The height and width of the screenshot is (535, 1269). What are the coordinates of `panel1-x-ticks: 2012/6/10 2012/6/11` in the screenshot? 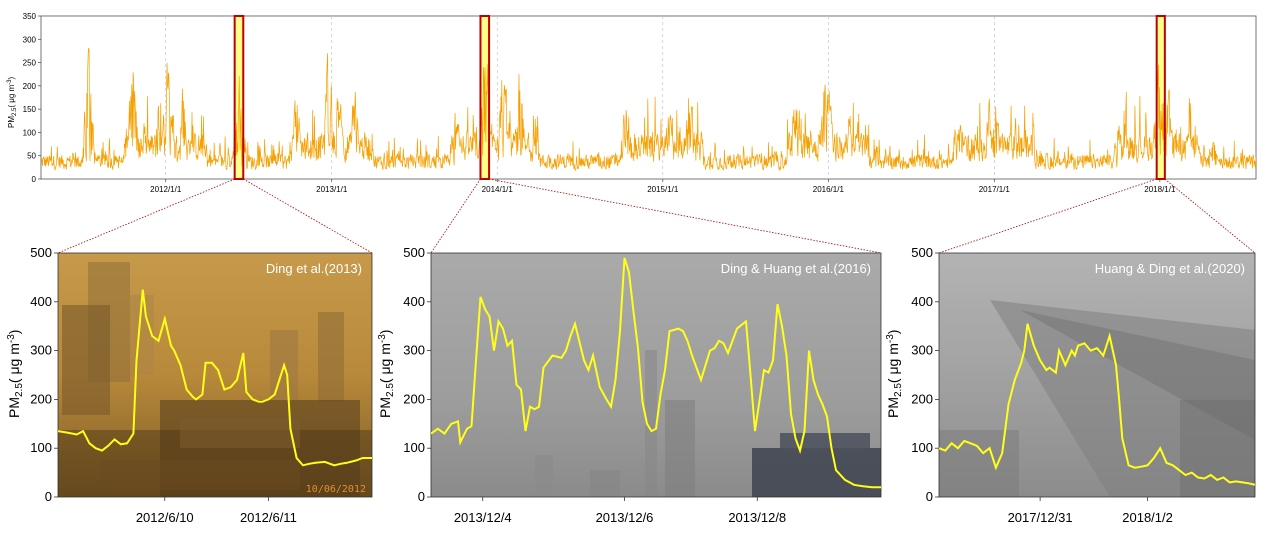 It's located at (216, 511).